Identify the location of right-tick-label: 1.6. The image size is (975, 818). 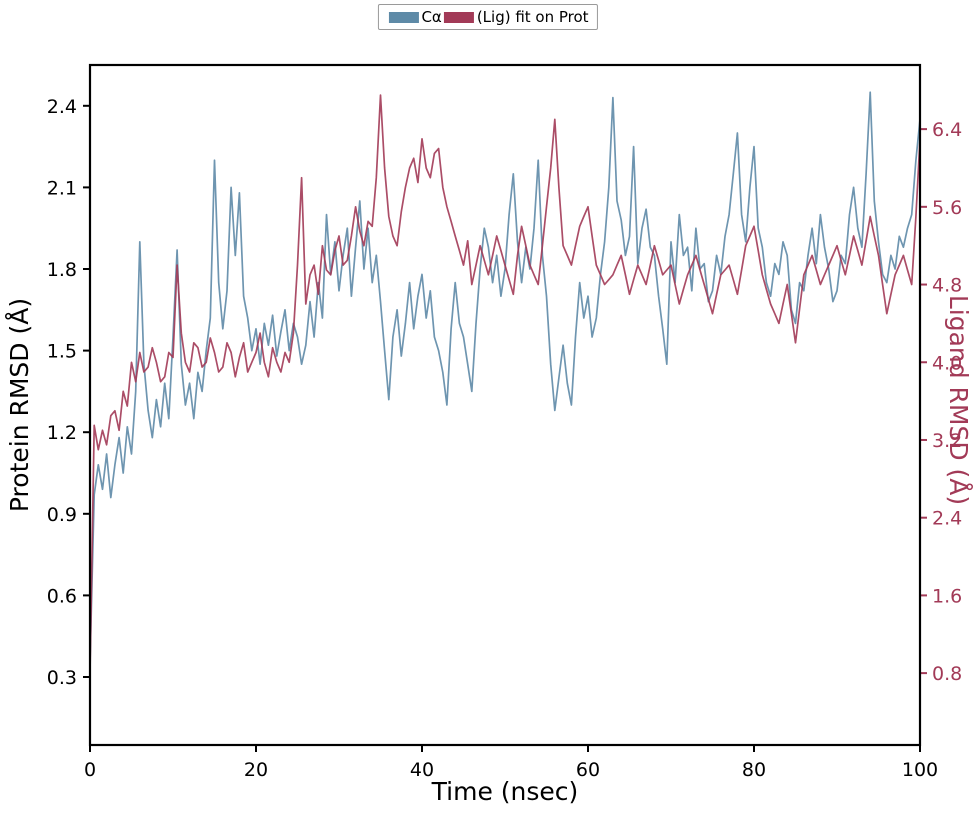
(947, 596).